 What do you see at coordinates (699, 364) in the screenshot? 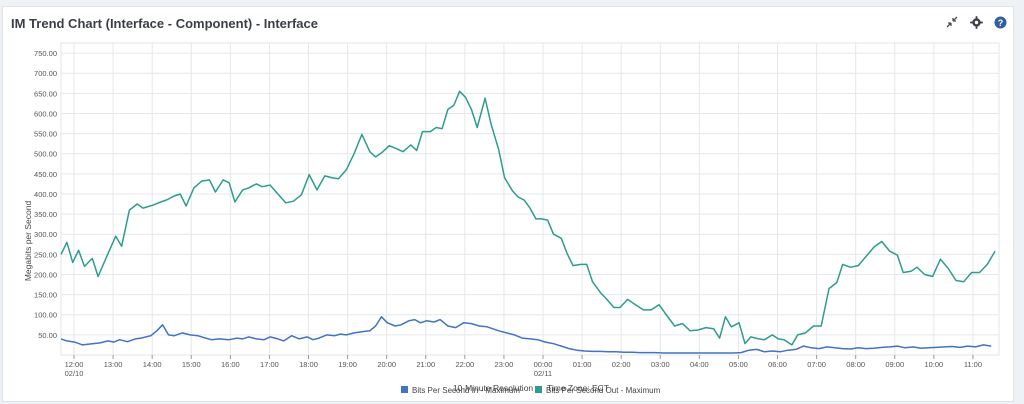
I see `x-tick-label: 04:00` at bounding box center [699, 364].